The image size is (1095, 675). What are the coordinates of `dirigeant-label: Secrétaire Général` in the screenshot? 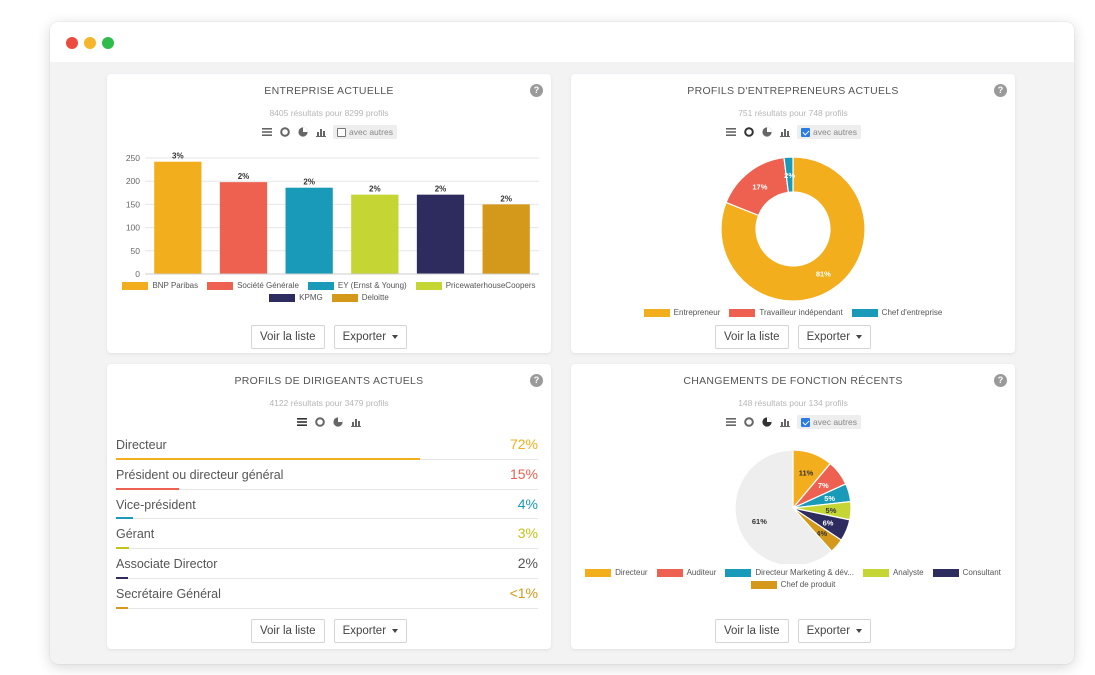 It's located at (168, 593).